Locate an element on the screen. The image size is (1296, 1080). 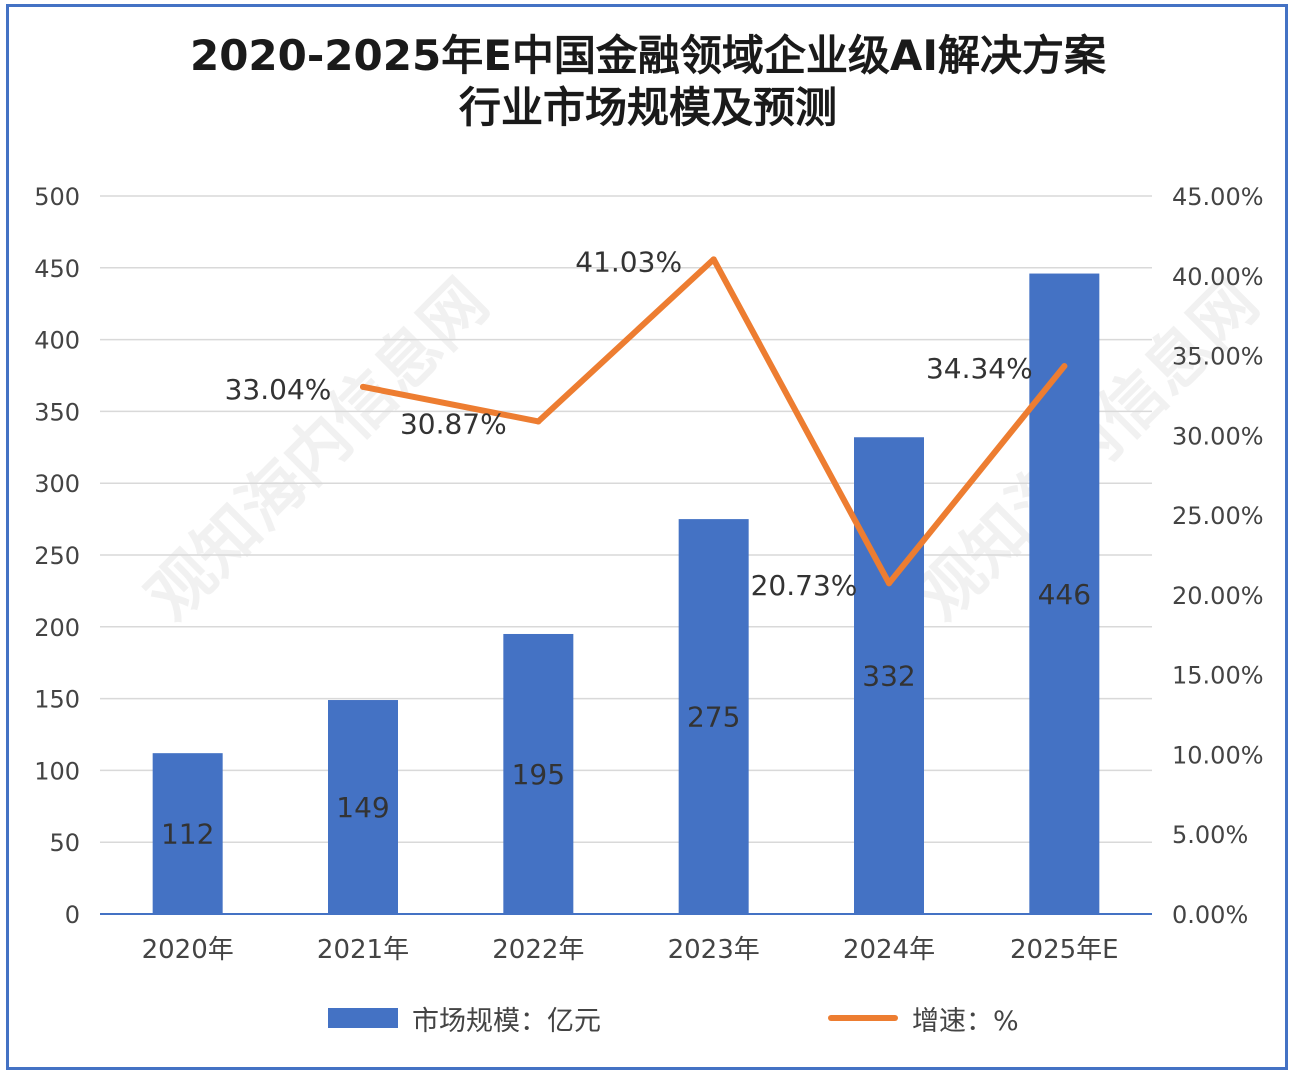
y-left-tick-label: 100 is located at coordinates (57, 771).